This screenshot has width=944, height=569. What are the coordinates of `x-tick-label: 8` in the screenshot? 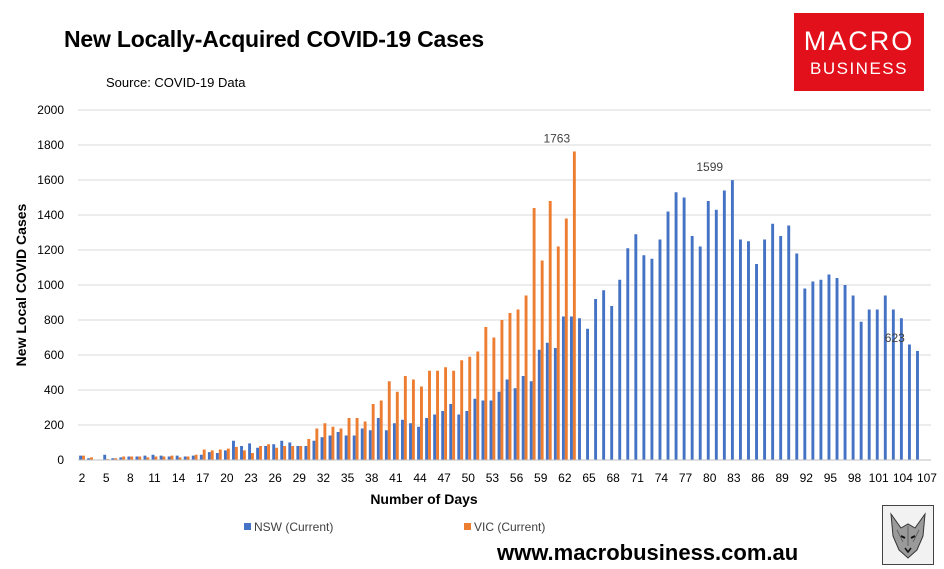 It's located at (130, 478).